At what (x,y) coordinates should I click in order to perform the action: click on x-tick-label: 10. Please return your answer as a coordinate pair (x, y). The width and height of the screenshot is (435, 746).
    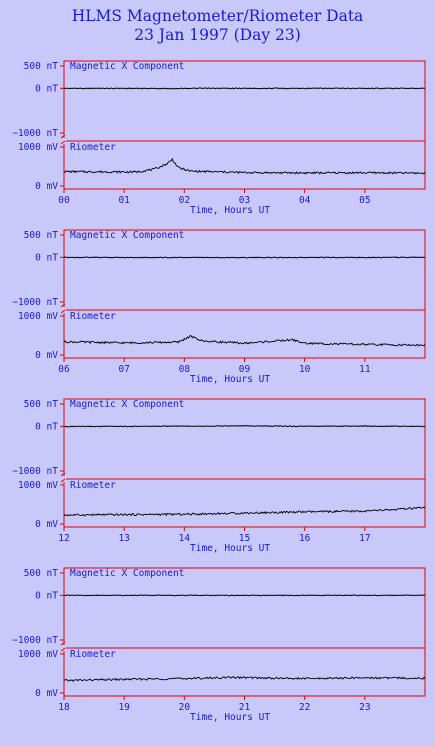
    Looking at the image, I should click on (305, 369).